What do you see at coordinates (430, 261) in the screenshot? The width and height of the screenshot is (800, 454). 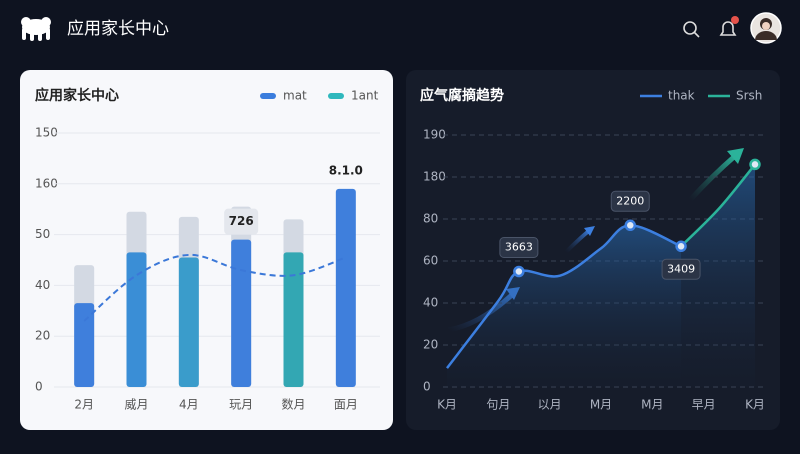 I see `y-tick-label: 60` at bounding box center [430, 261].